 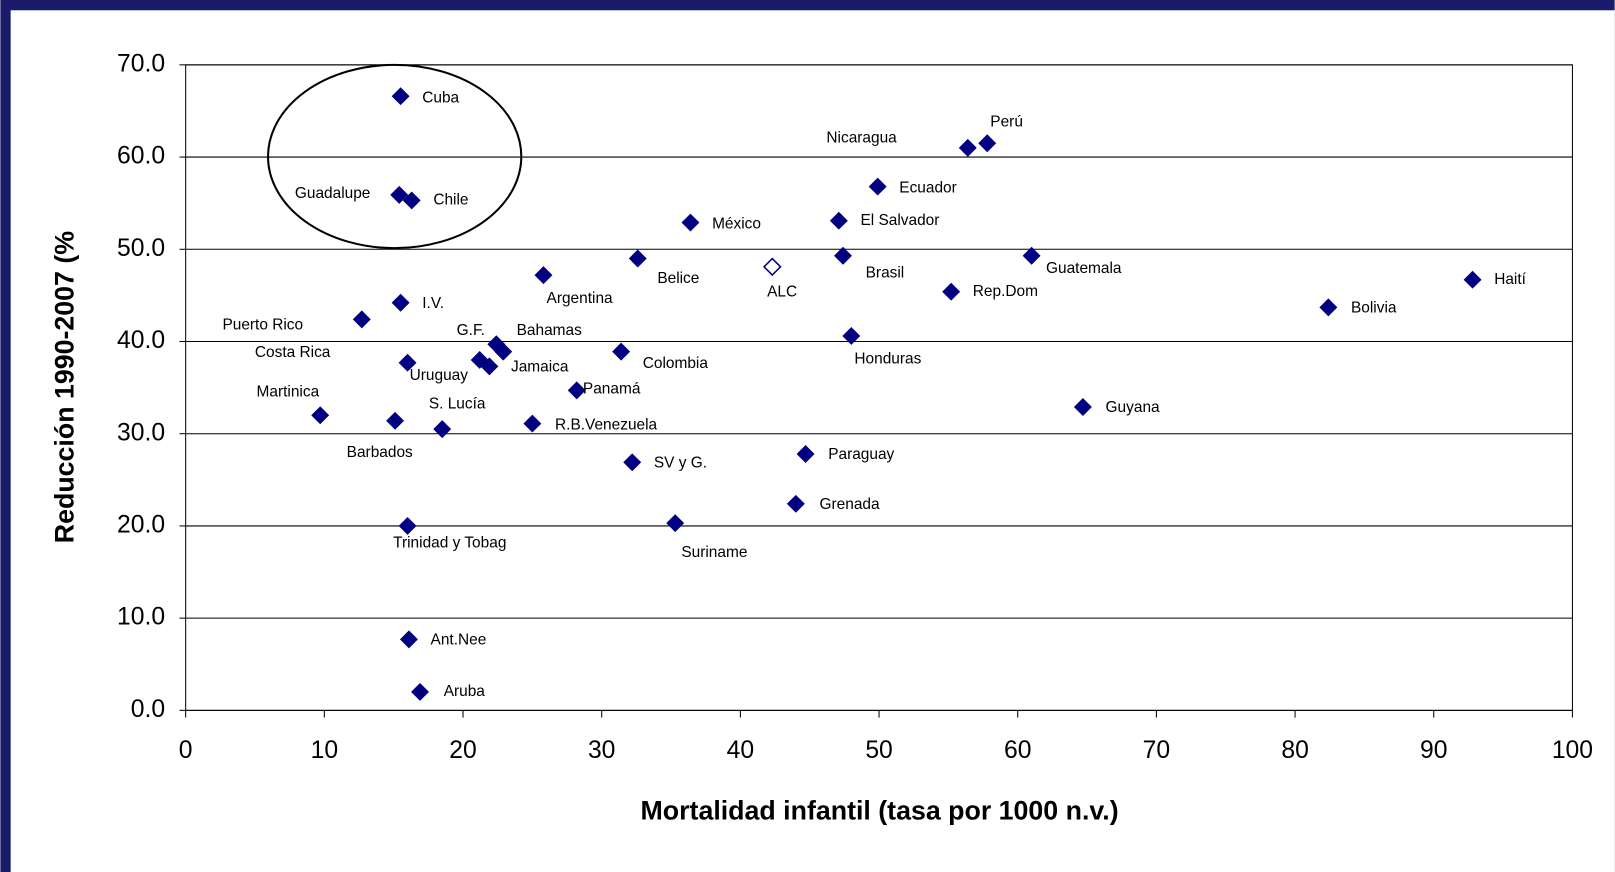 I want to click on point-label: México, so click(x=736, y=224).